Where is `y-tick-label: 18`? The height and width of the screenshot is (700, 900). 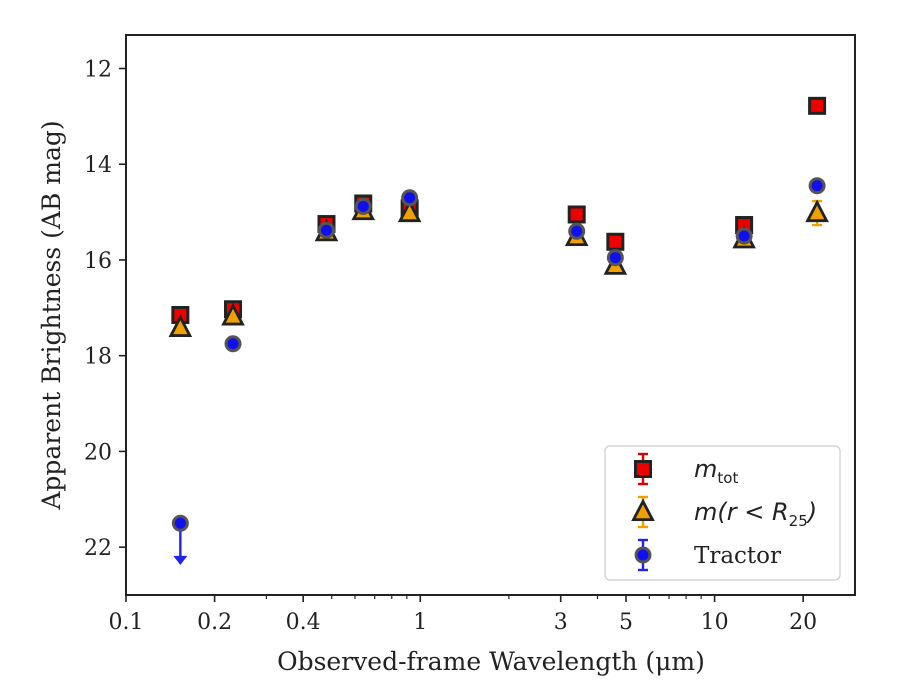
y-tick-label: 18 is located at coordinates (98, 357).